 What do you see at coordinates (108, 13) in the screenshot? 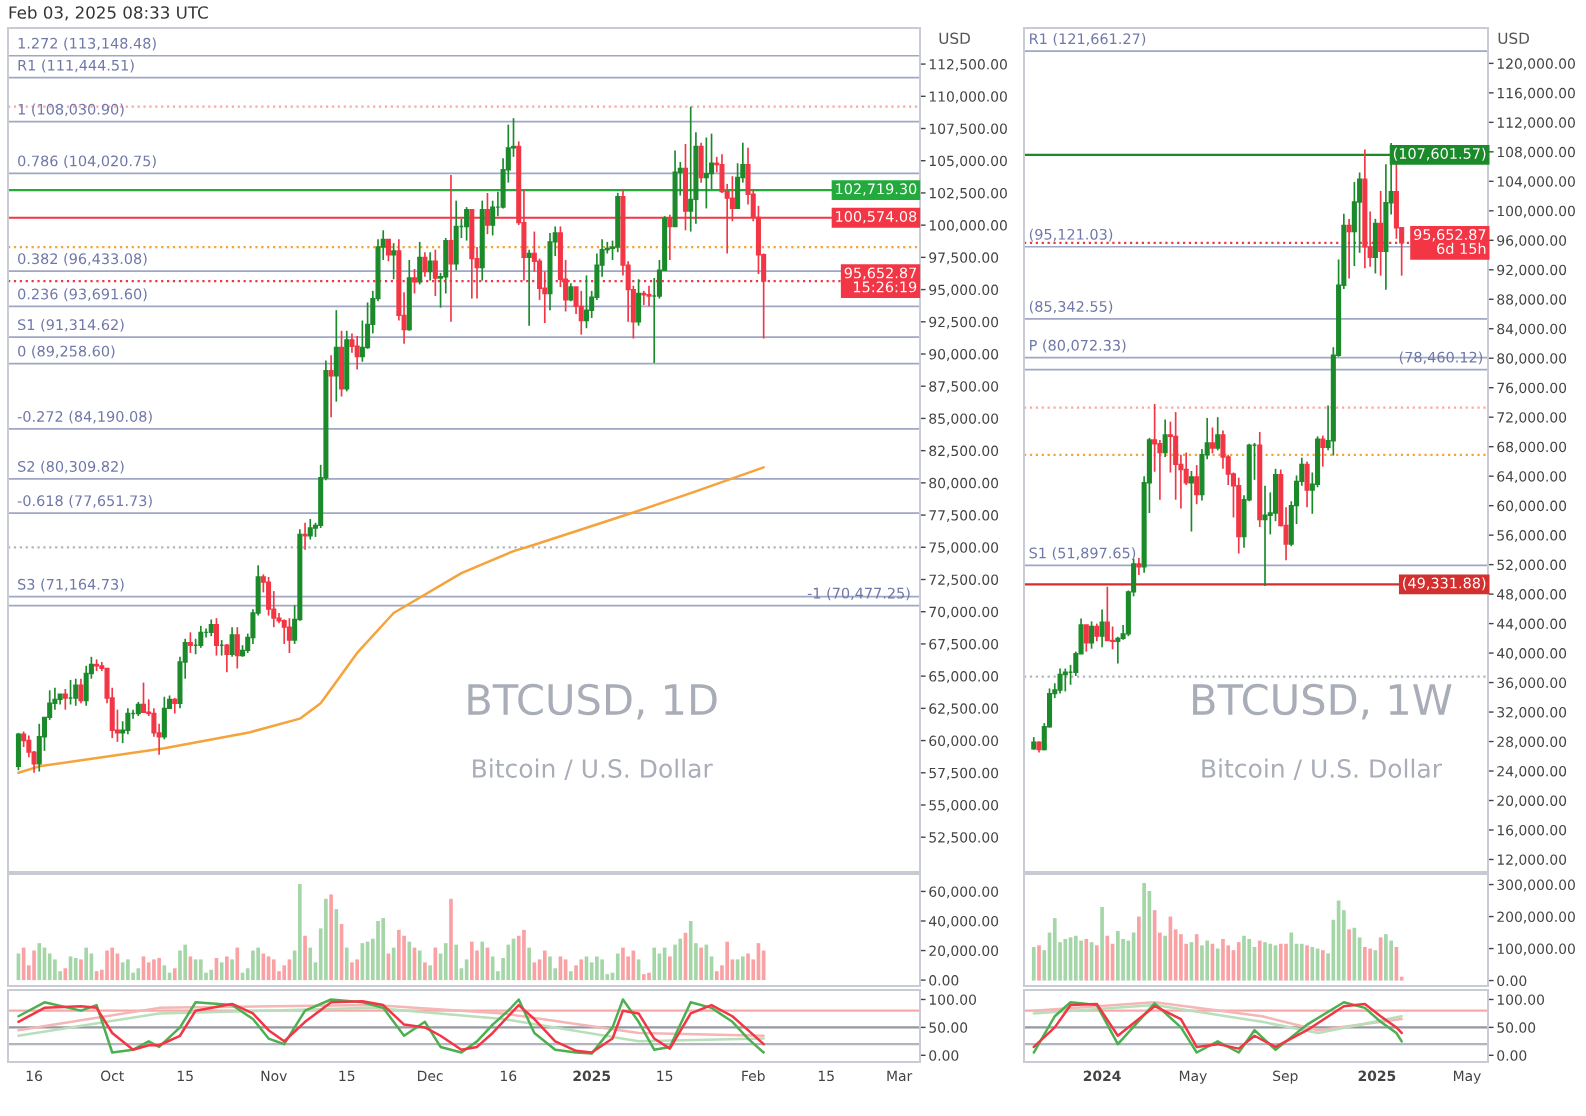
I see `text: Feb 03, 2025 08:33 UTC` at bounding box center [108, 13].